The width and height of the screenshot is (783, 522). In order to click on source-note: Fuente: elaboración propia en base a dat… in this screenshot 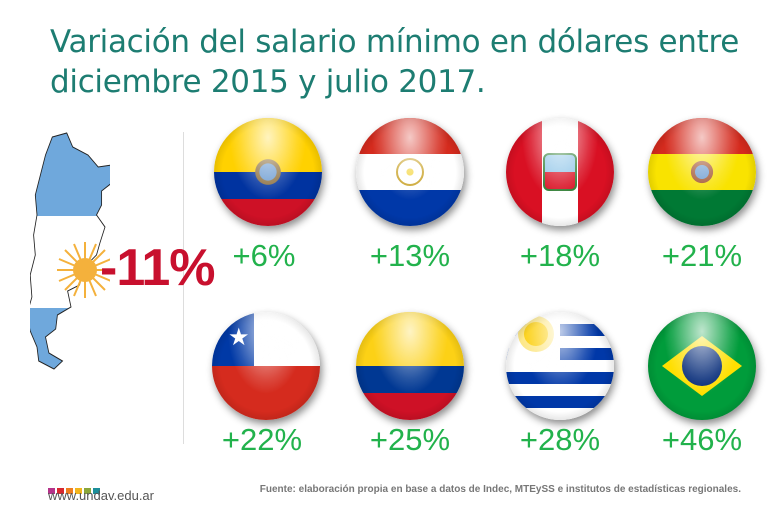, I will do `click(500, 489)`.